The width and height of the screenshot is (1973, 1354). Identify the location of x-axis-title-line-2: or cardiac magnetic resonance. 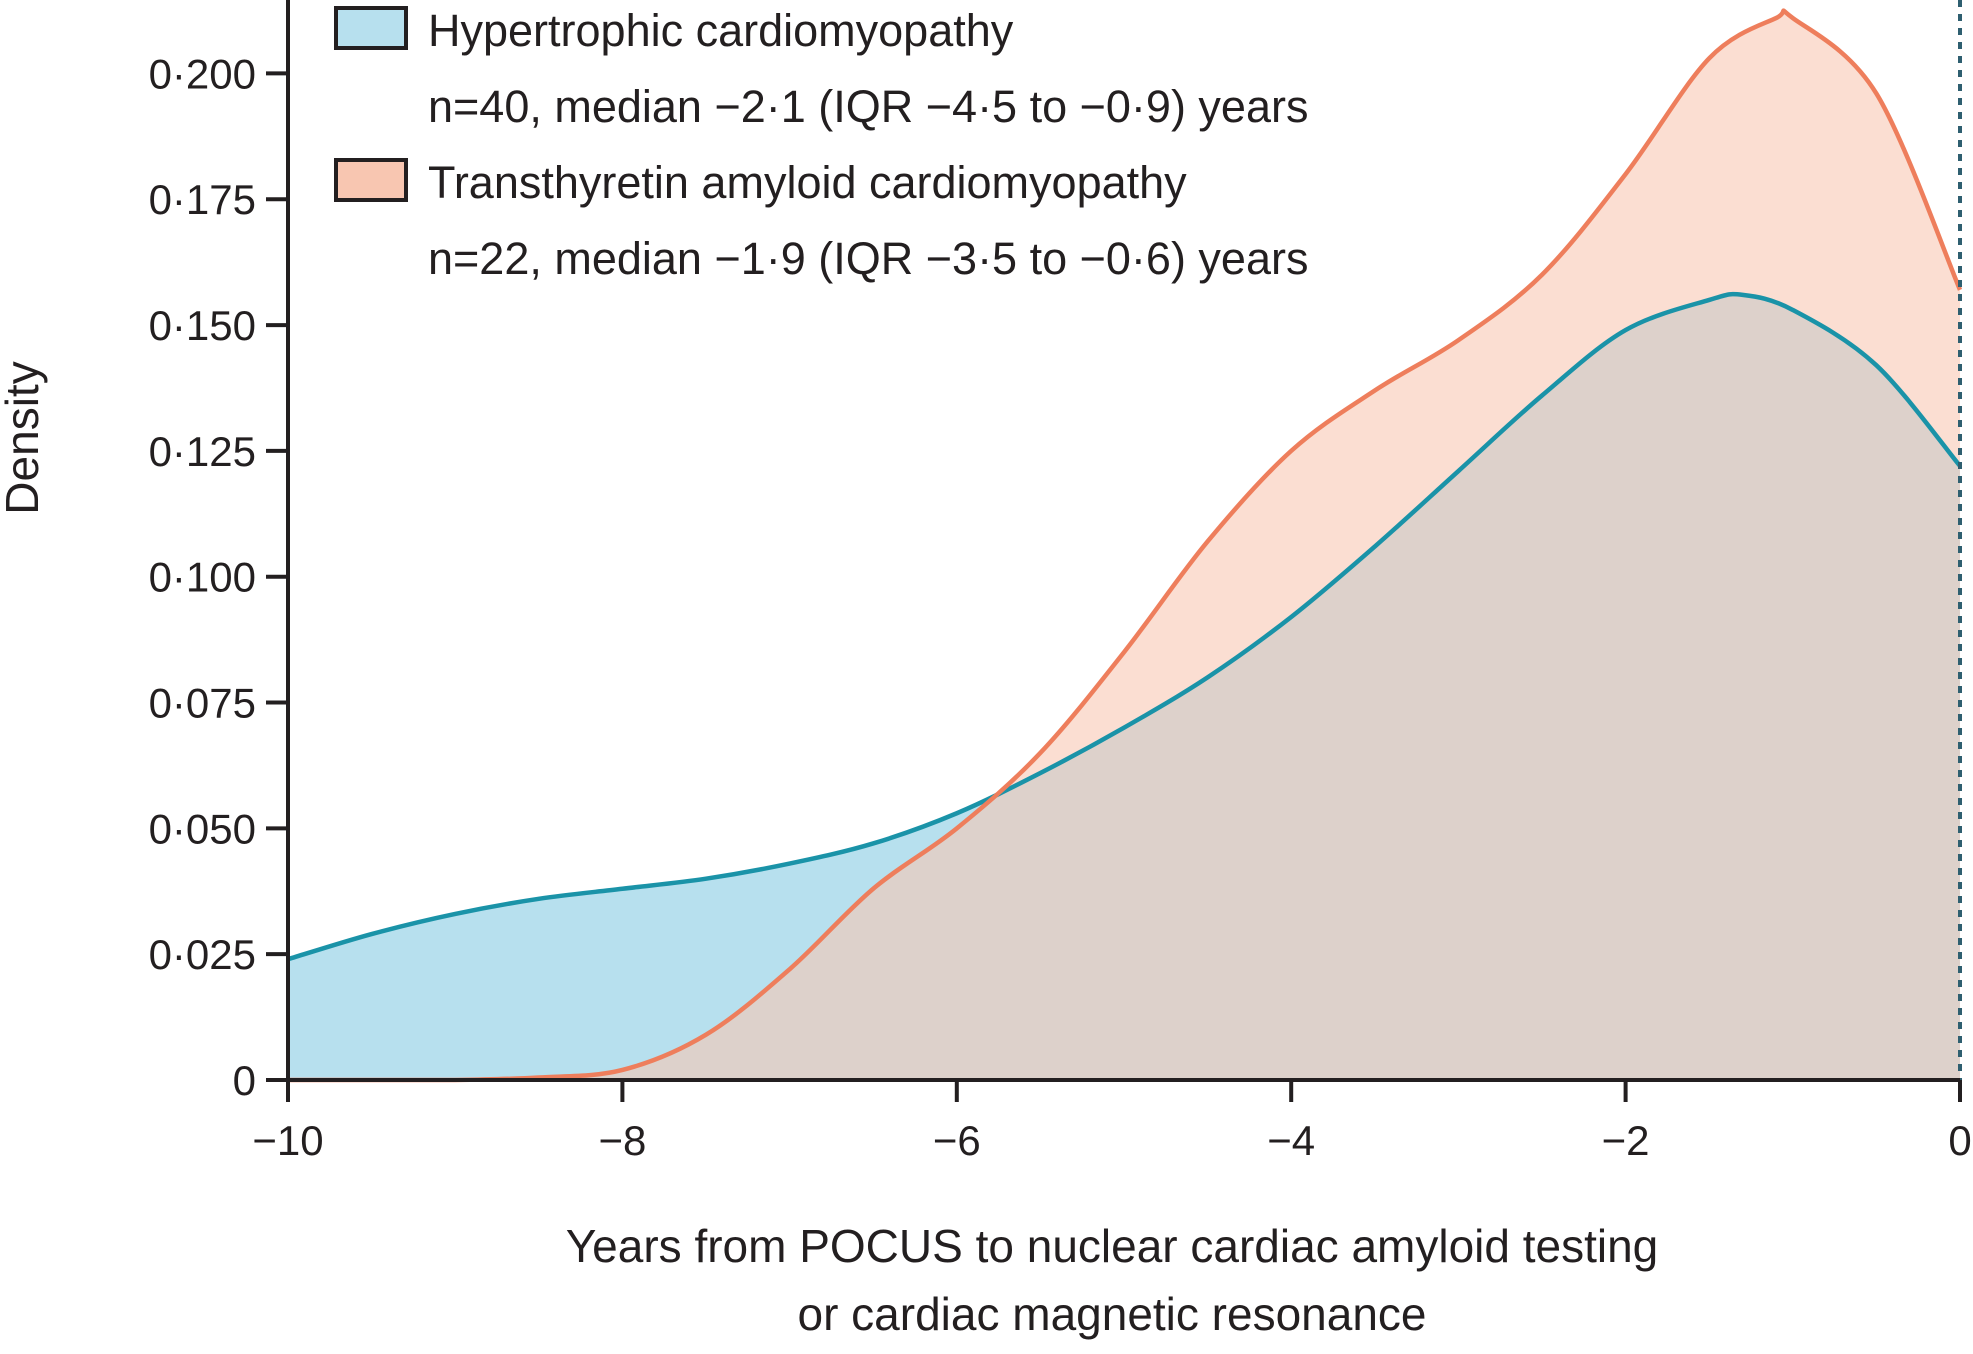
(1112, 1314).